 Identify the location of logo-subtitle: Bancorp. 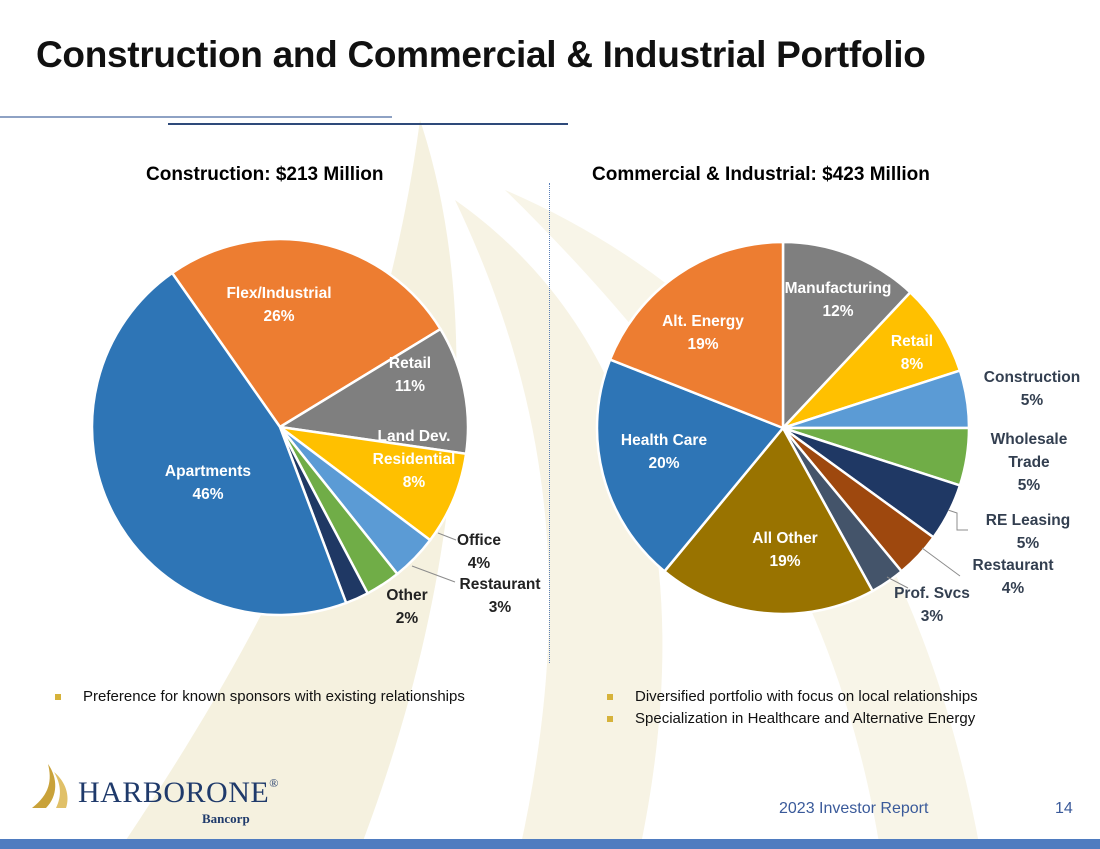
(226, 818).